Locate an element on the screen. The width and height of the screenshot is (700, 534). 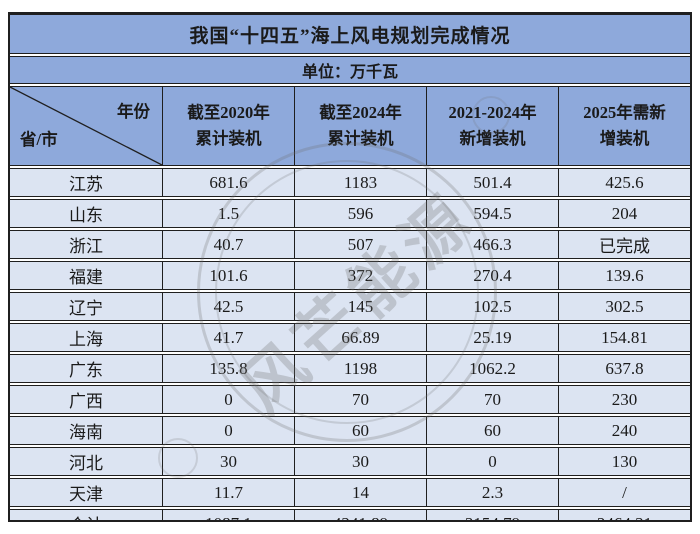
value-cell: 2.3 is located at coordinates (492, 492).